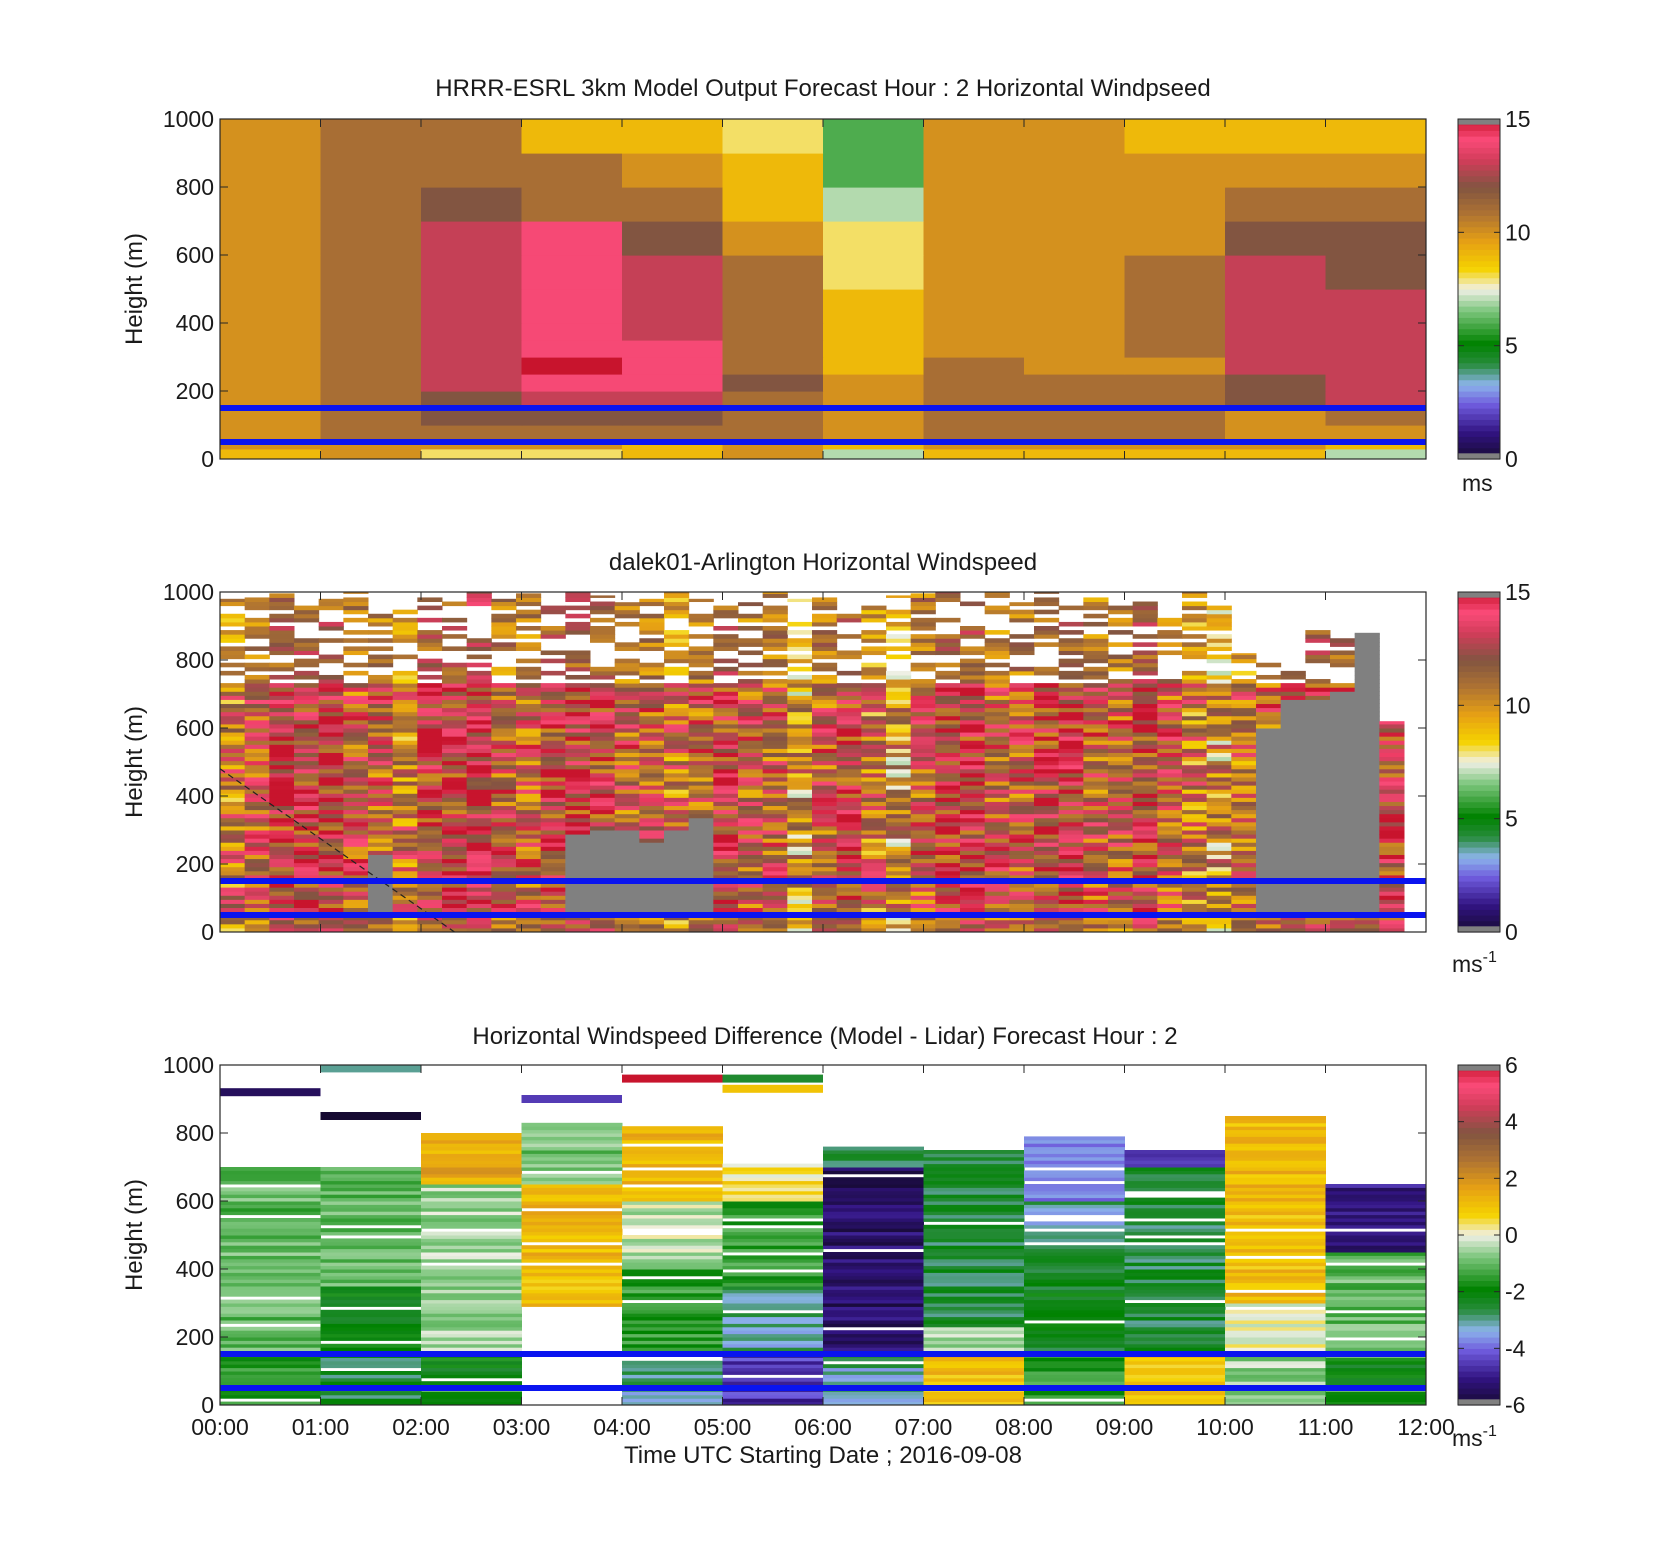 The width and height of the screenshot is (1680, 1561). What do you see at coordinates (370, 1069) in the screenshot?
I see `sparse-line` at bounding box center [370, 1069].